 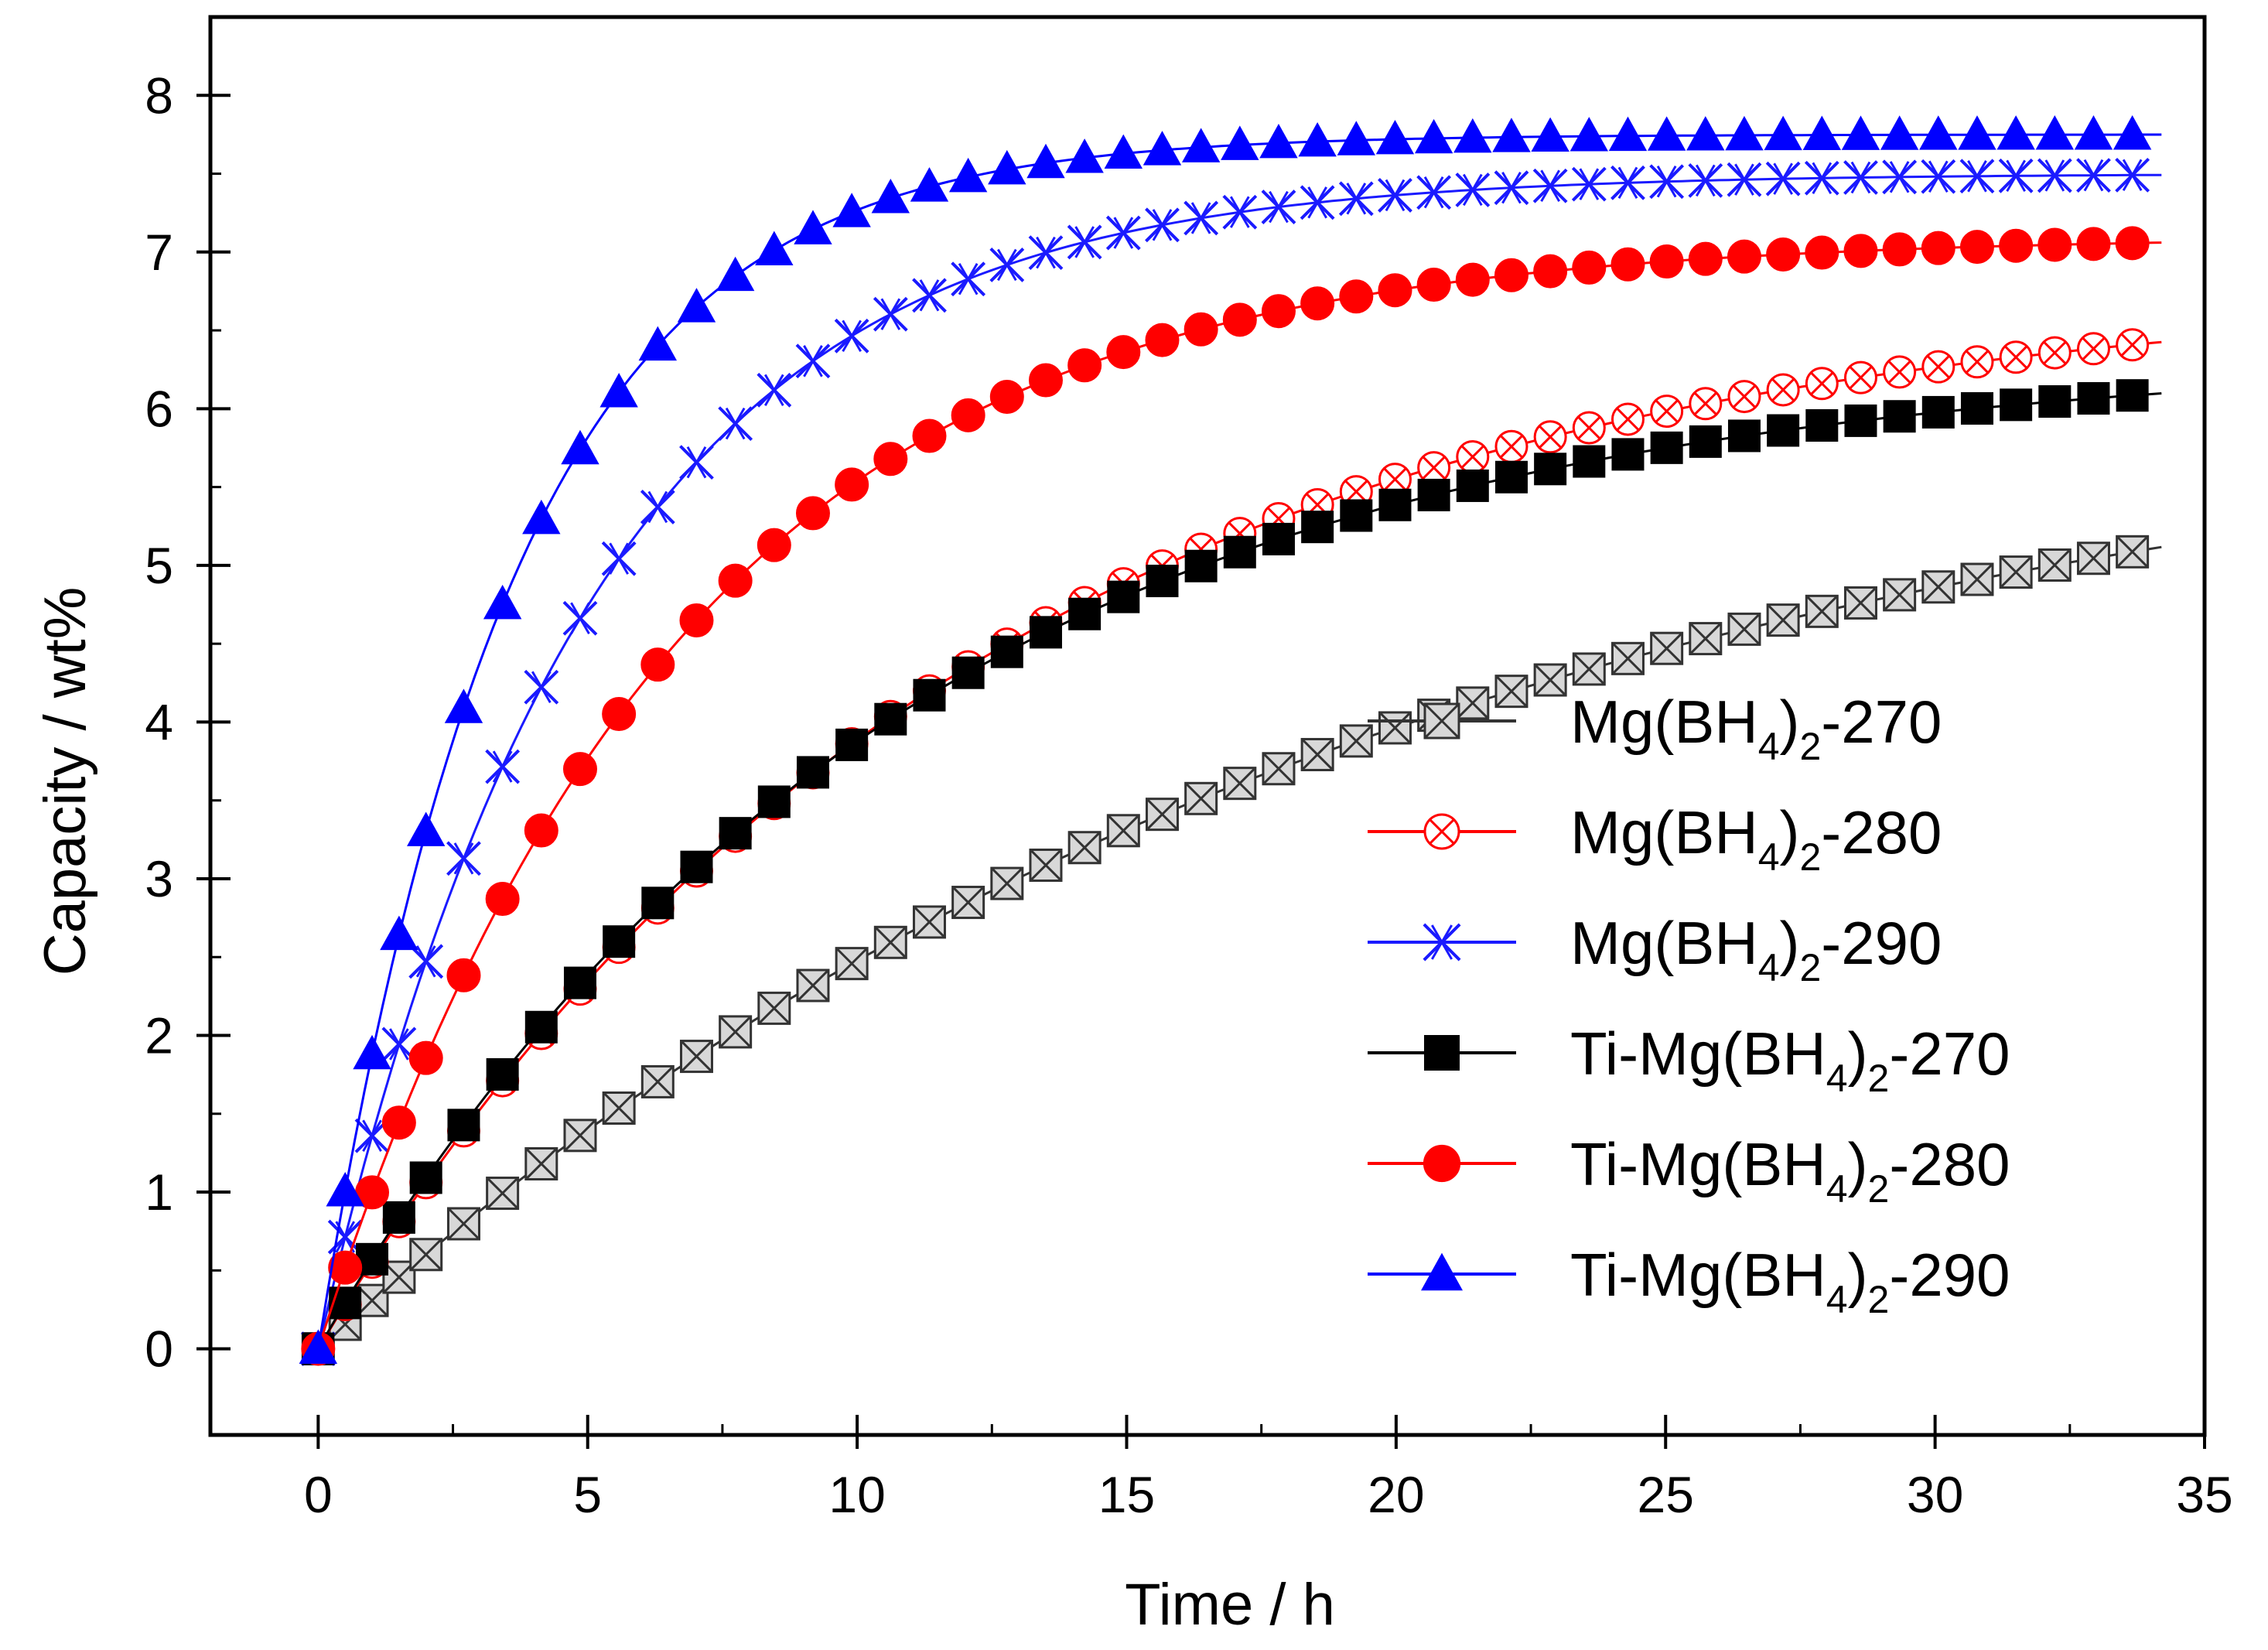 What do you see at coordinates (1756, 728) in the screenshot?
I see `legend-label: Mg(BH4)2-270` at bounding box center [1756, 728].